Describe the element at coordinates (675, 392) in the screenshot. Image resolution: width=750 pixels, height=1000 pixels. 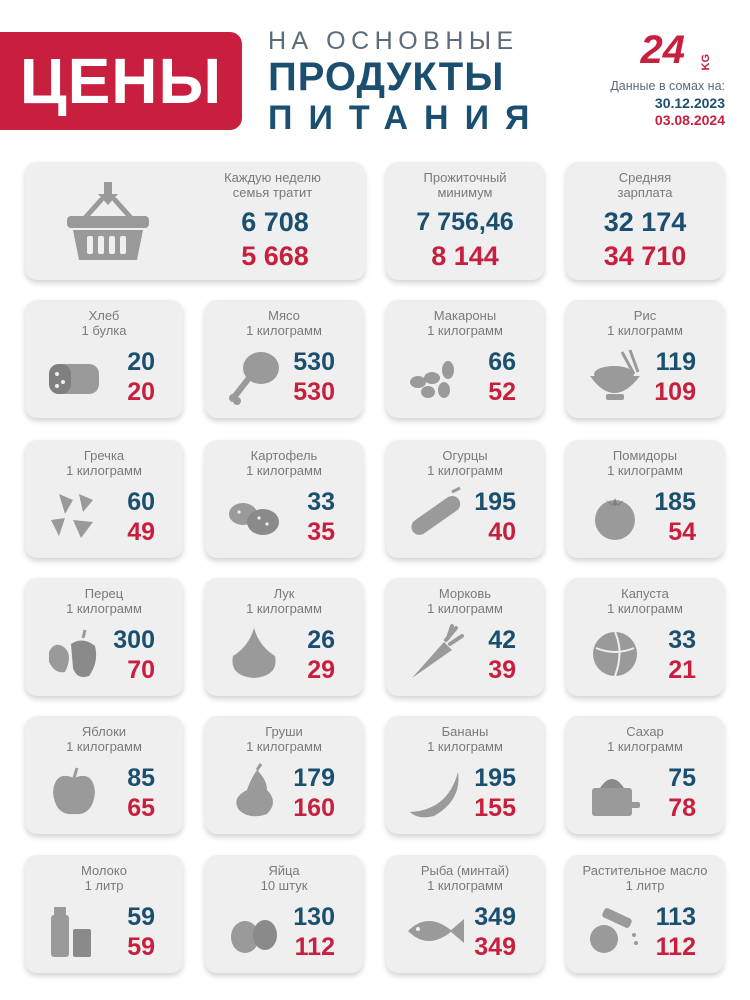
I see `product-new-price: 109` at that location.